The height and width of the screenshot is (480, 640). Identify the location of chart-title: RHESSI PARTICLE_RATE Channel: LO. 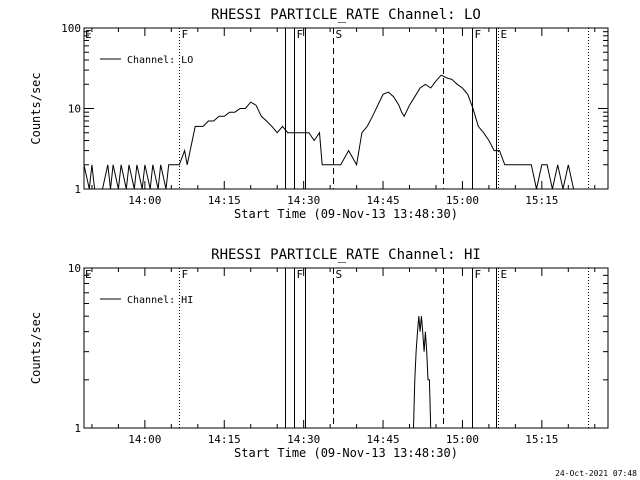
(346, 15).